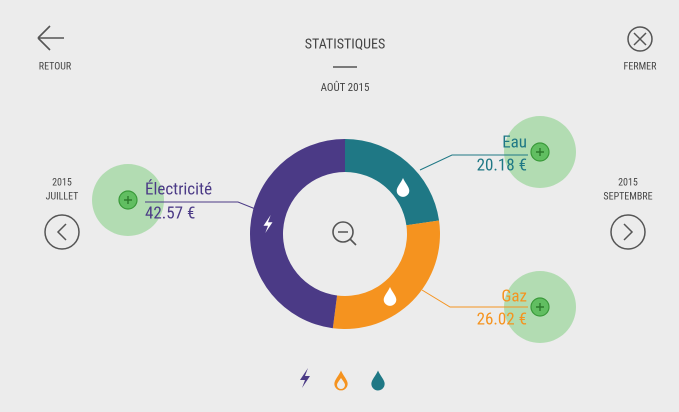  I want to click on zoom-out, so click(344, 233).